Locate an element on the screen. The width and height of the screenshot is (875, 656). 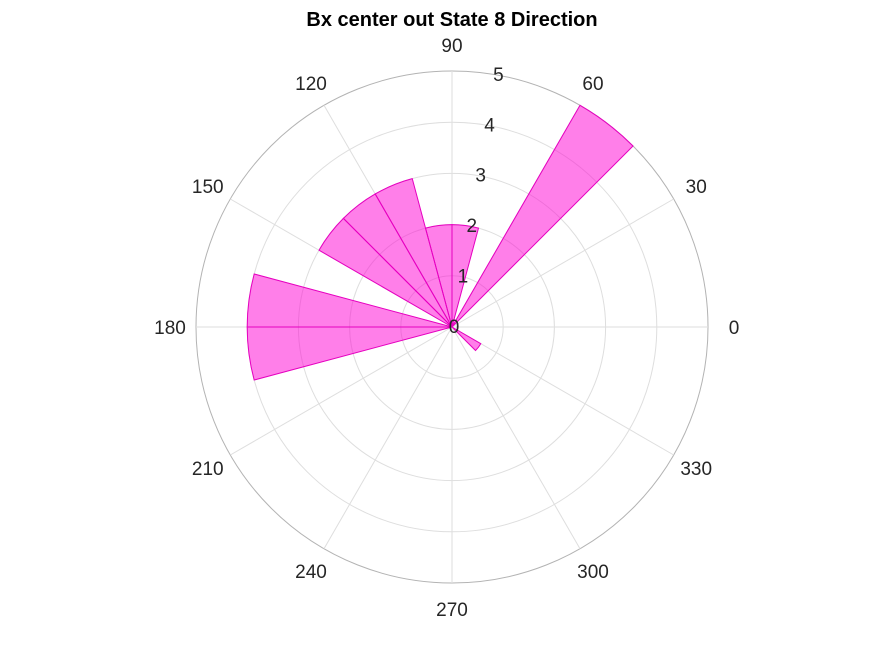
theta-tick-330: 330 is located at coordinates (696, 469).